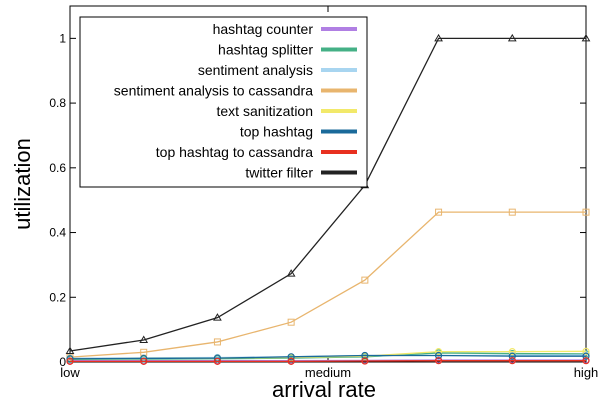 The height and width of the screenshot is (407, 598). Describe the element at coordinates (324, 389) in the screenshot. I see `x-axis-label: arrival rate` at that location.